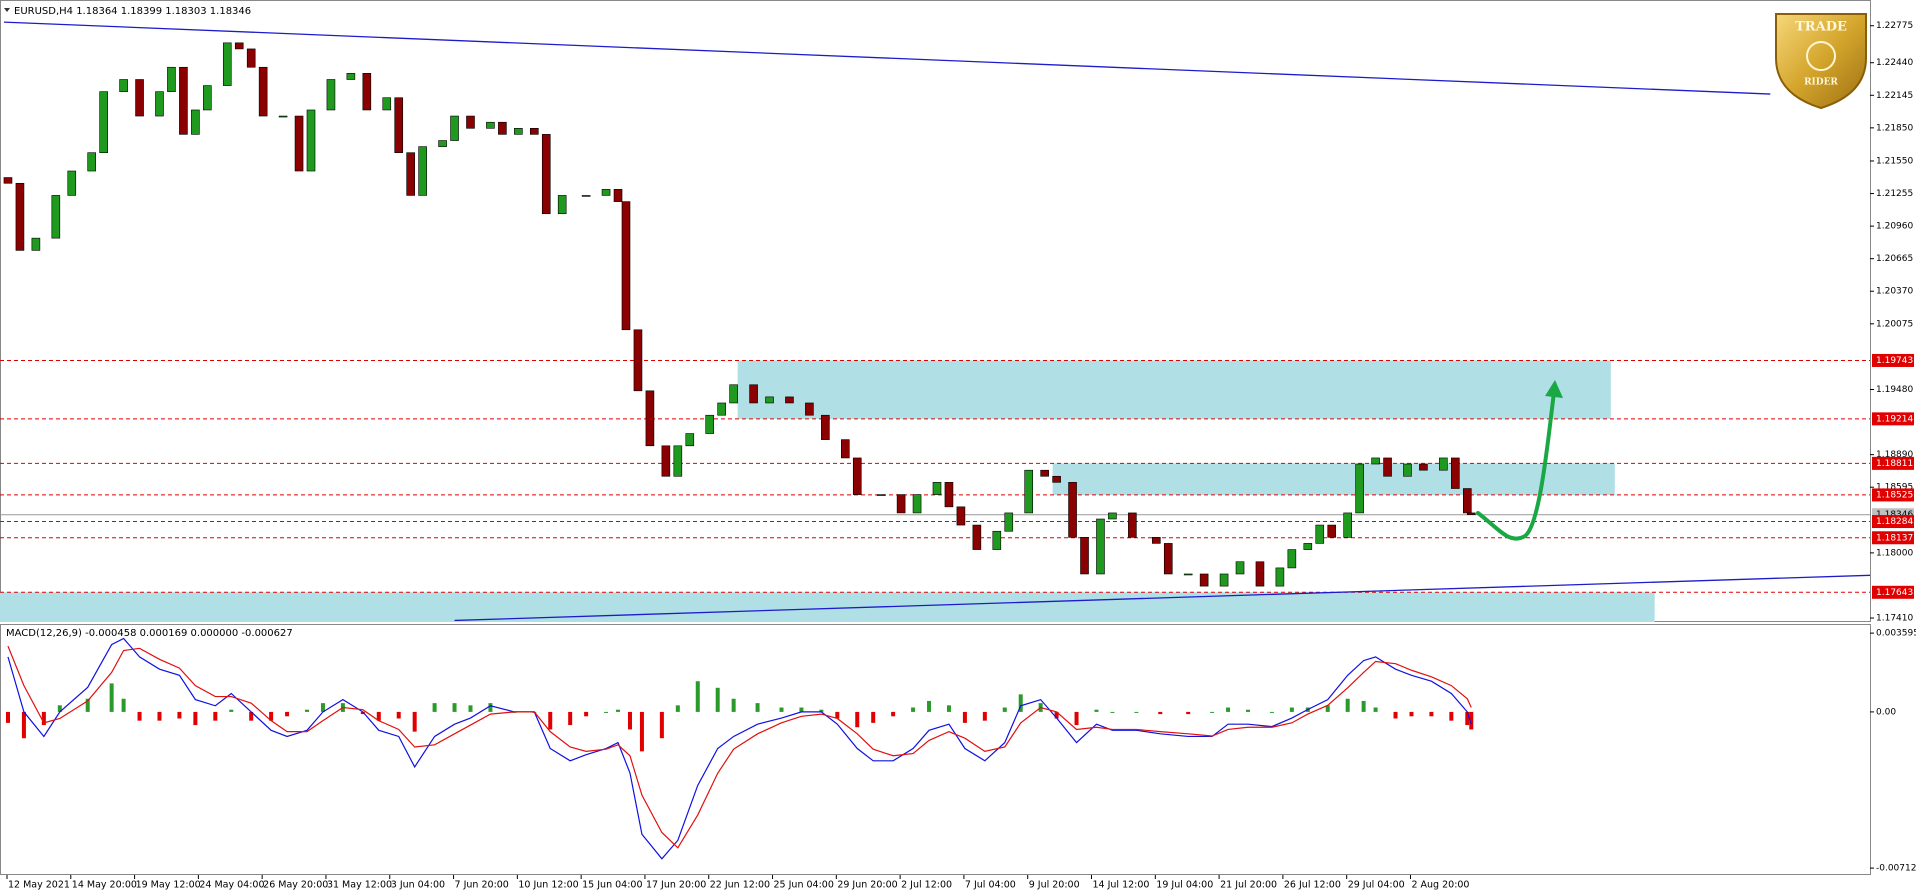  I want to click on y-tick-label: 1.20370, so click(1894, 292).